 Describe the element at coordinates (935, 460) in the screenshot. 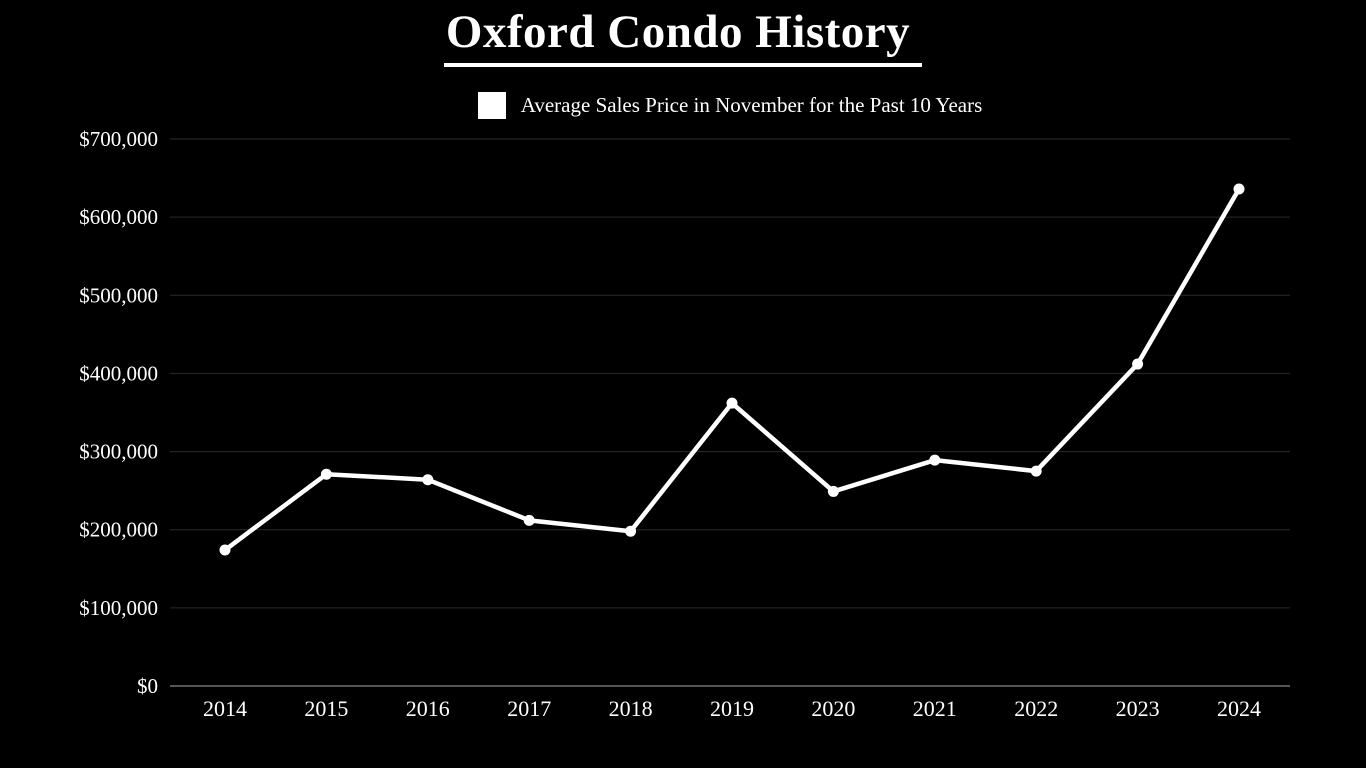

I see `data-point-2021` at that location.